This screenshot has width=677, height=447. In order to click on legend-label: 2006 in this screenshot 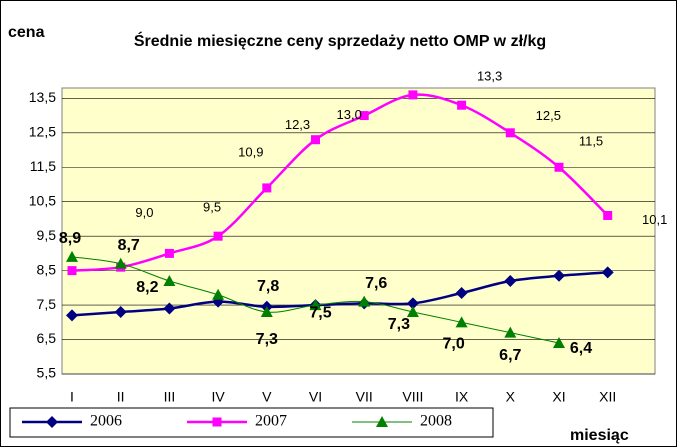, I will do `click(106, 421)`.